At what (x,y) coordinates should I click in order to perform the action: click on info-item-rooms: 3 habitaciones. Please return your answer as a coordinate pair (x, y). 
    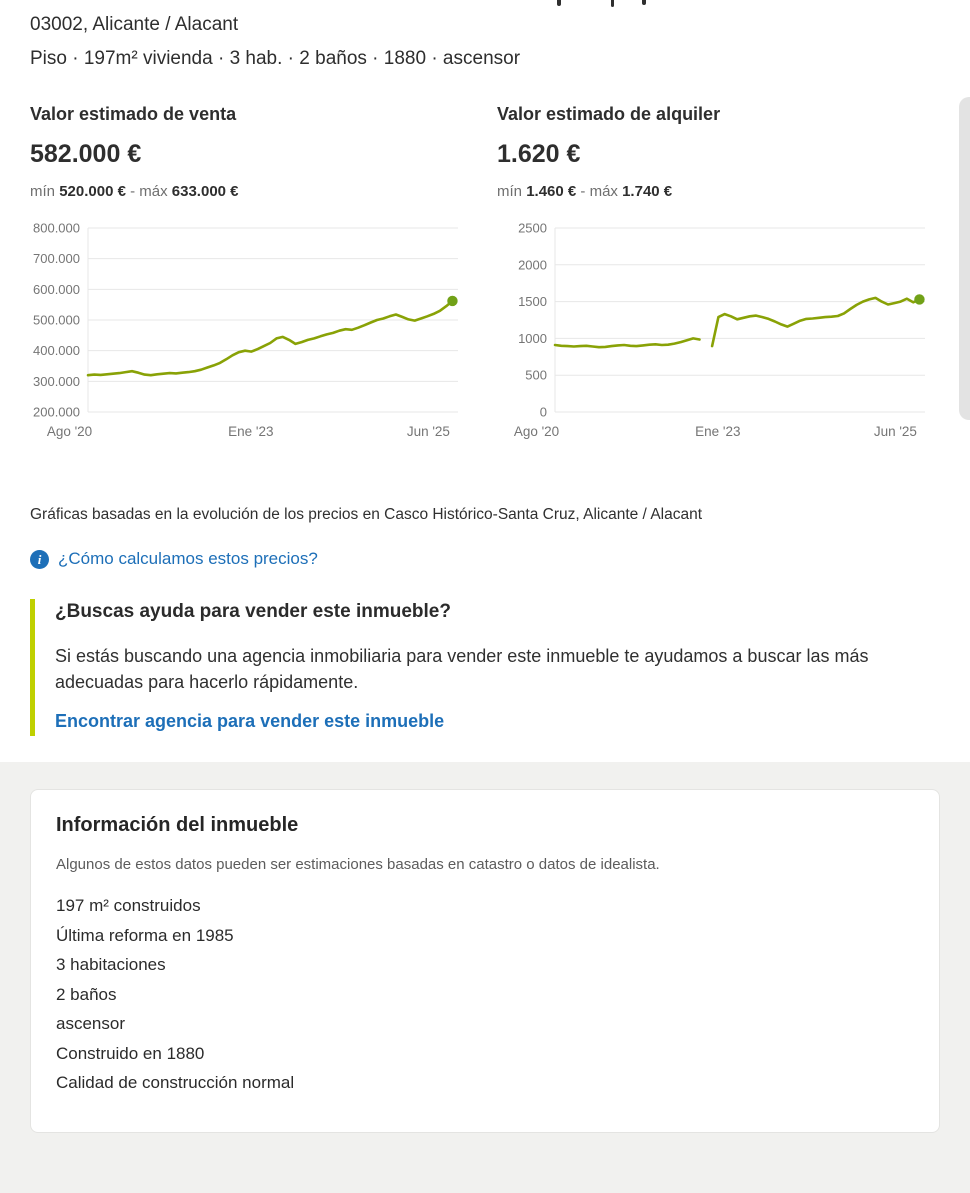
    Looking at the image, I should click on (111, 965).